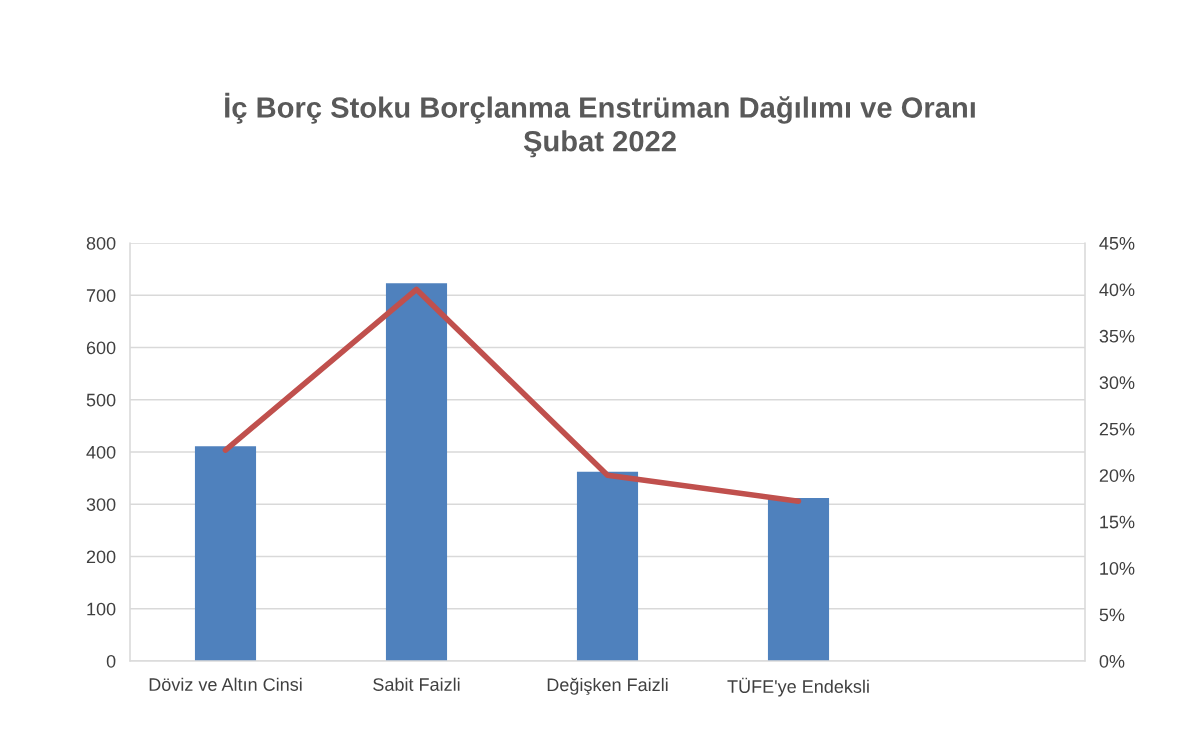  Describe the element at coordinates (101, 504) in the screenshot. I see `y-tick-label: 300` at that location.